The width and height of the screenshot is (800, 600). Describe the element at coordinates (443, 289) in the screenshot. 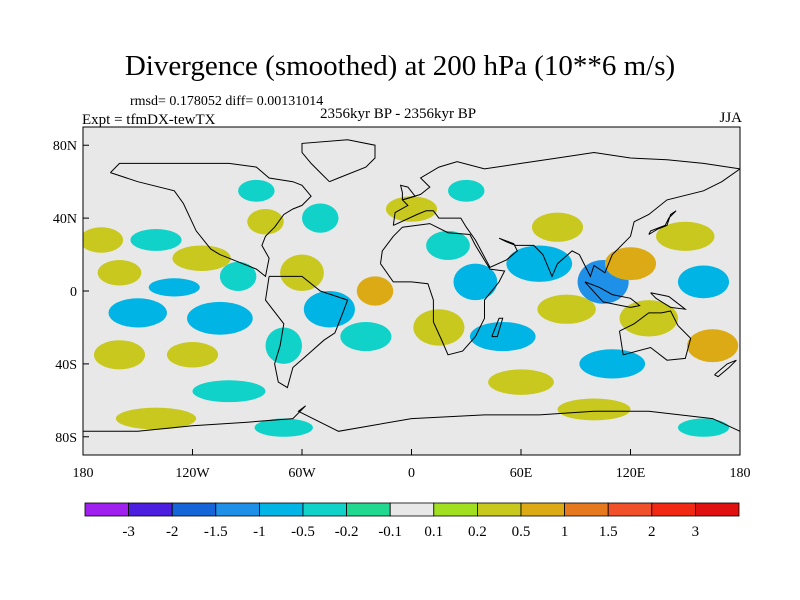

I see `coastline-africa` at that location.